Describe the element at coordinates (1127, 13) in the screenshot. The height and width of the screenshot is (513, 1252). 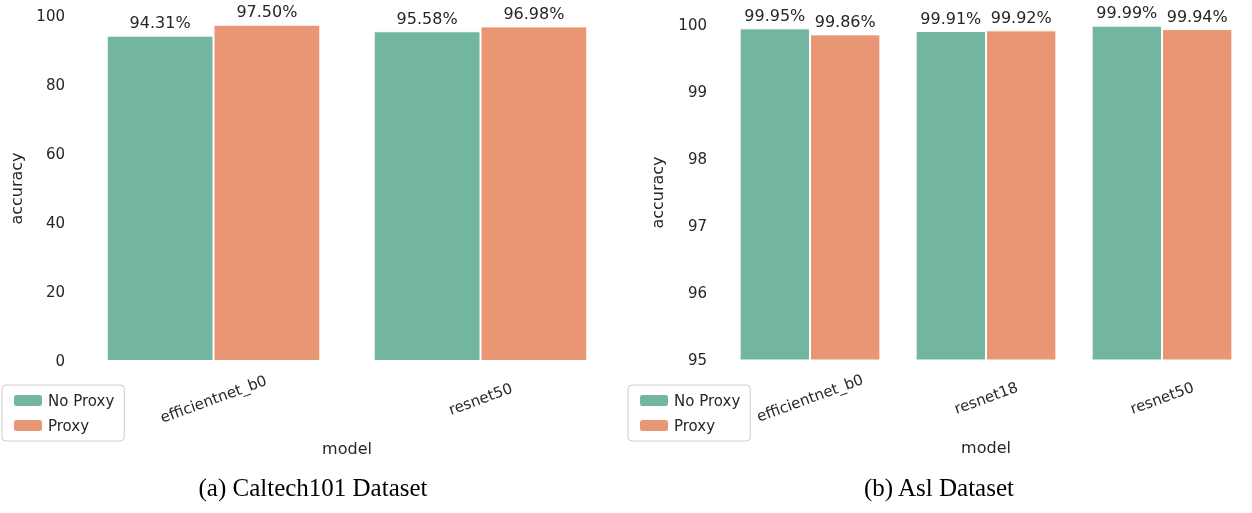
I see `data-label: 99.99%` at that location.